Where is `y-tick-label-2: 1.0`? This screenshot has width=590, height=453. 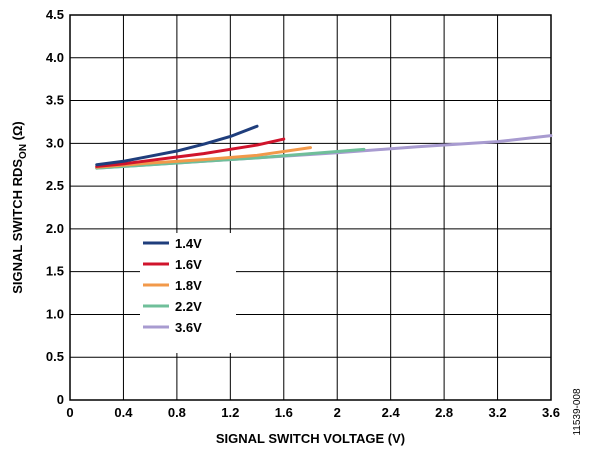
y-tick-label-2: 1.0 is located at coordinates (55, 313).